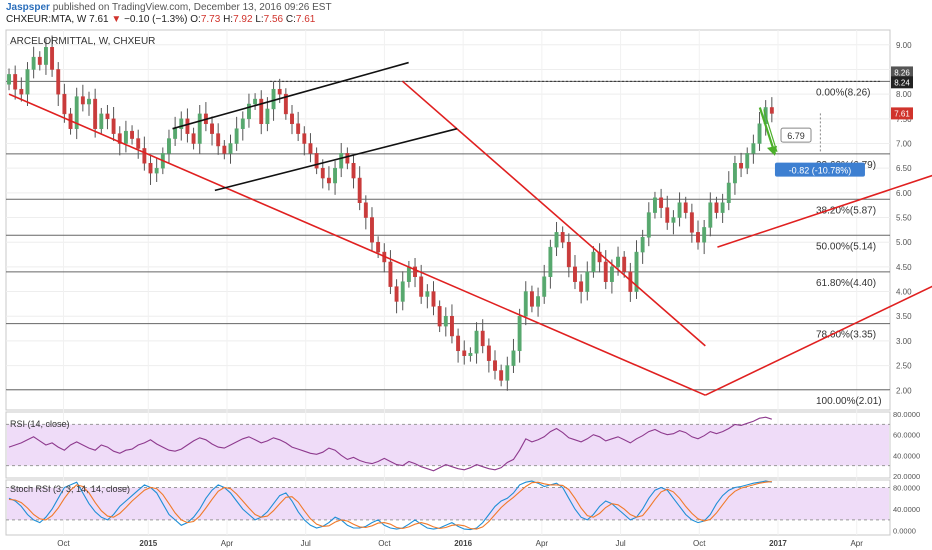 The width and height of the screenshot is (932, 550). I want to click on price-tick-label: 9.00, so click(904, 45).